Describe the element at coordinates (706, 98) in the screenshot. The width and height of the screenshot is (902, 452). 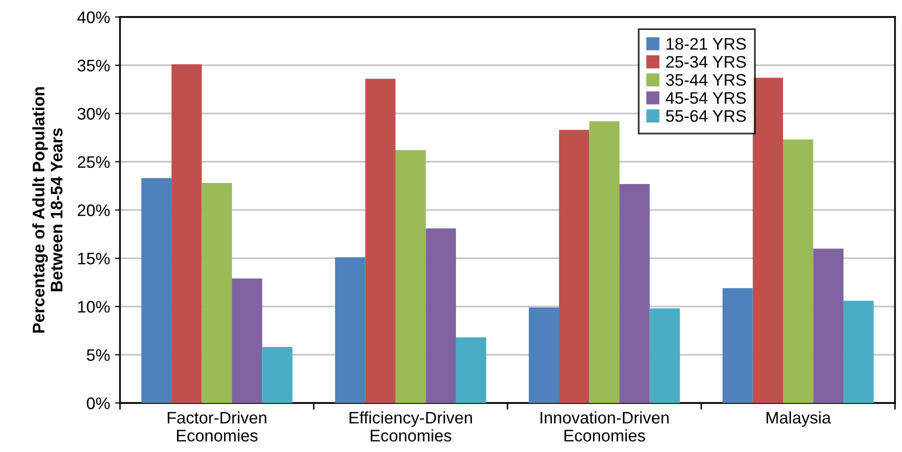
I see `legend-label: 45-54 YRS` at that location.